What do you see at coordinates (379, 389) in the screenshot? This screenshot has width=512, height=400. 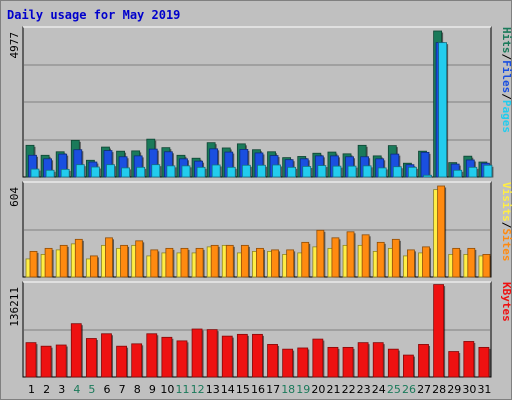 I see `day-label-24: 24` at bounding box center [379, 389].